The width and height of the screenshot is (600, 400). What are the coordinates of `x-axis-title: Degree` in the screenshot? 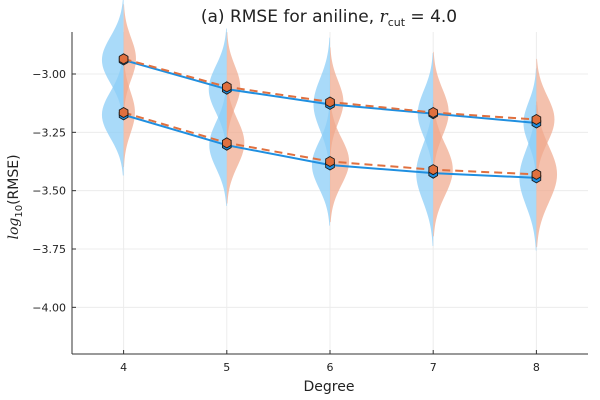 It's located at (329, 387).